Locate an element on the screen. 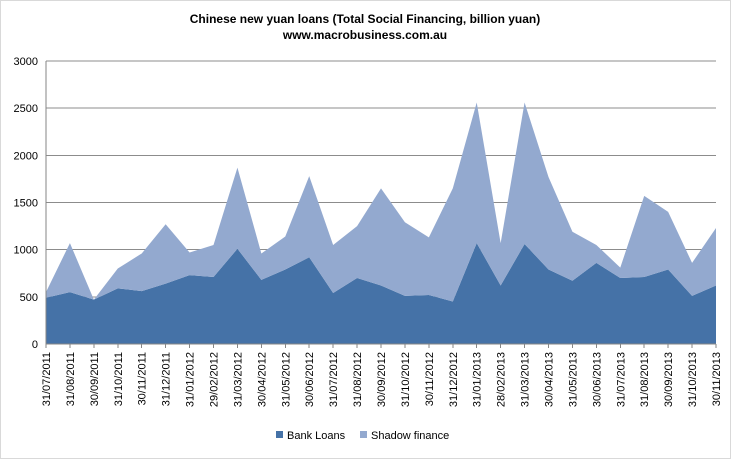 The image size is (731, 459). y-tick-label: 1500 is located at coordinates (26, 204).